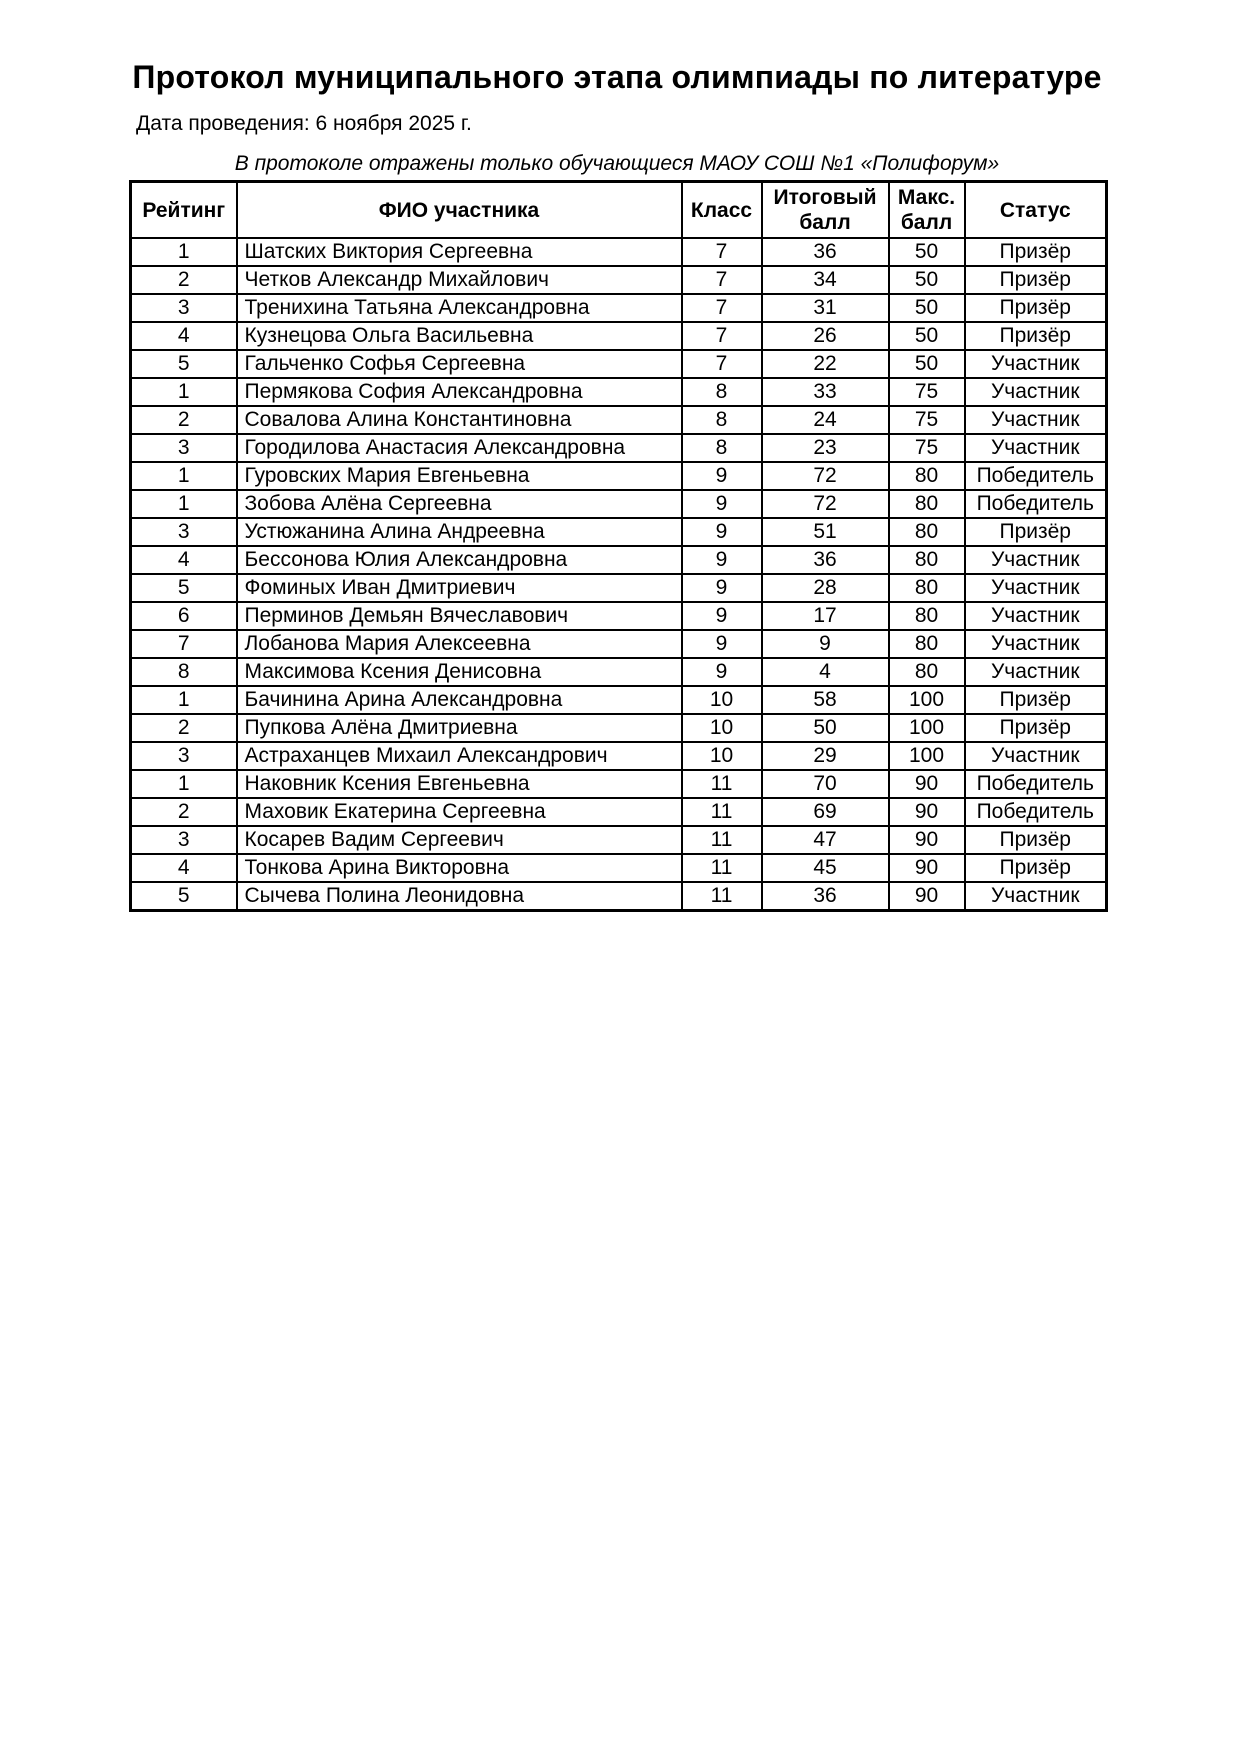  What do you see at coordinates (459, 784) in the screenshot?
I see `cell-name: Наковник Ксения Евгеньевна` at bounding box center [459, 784].